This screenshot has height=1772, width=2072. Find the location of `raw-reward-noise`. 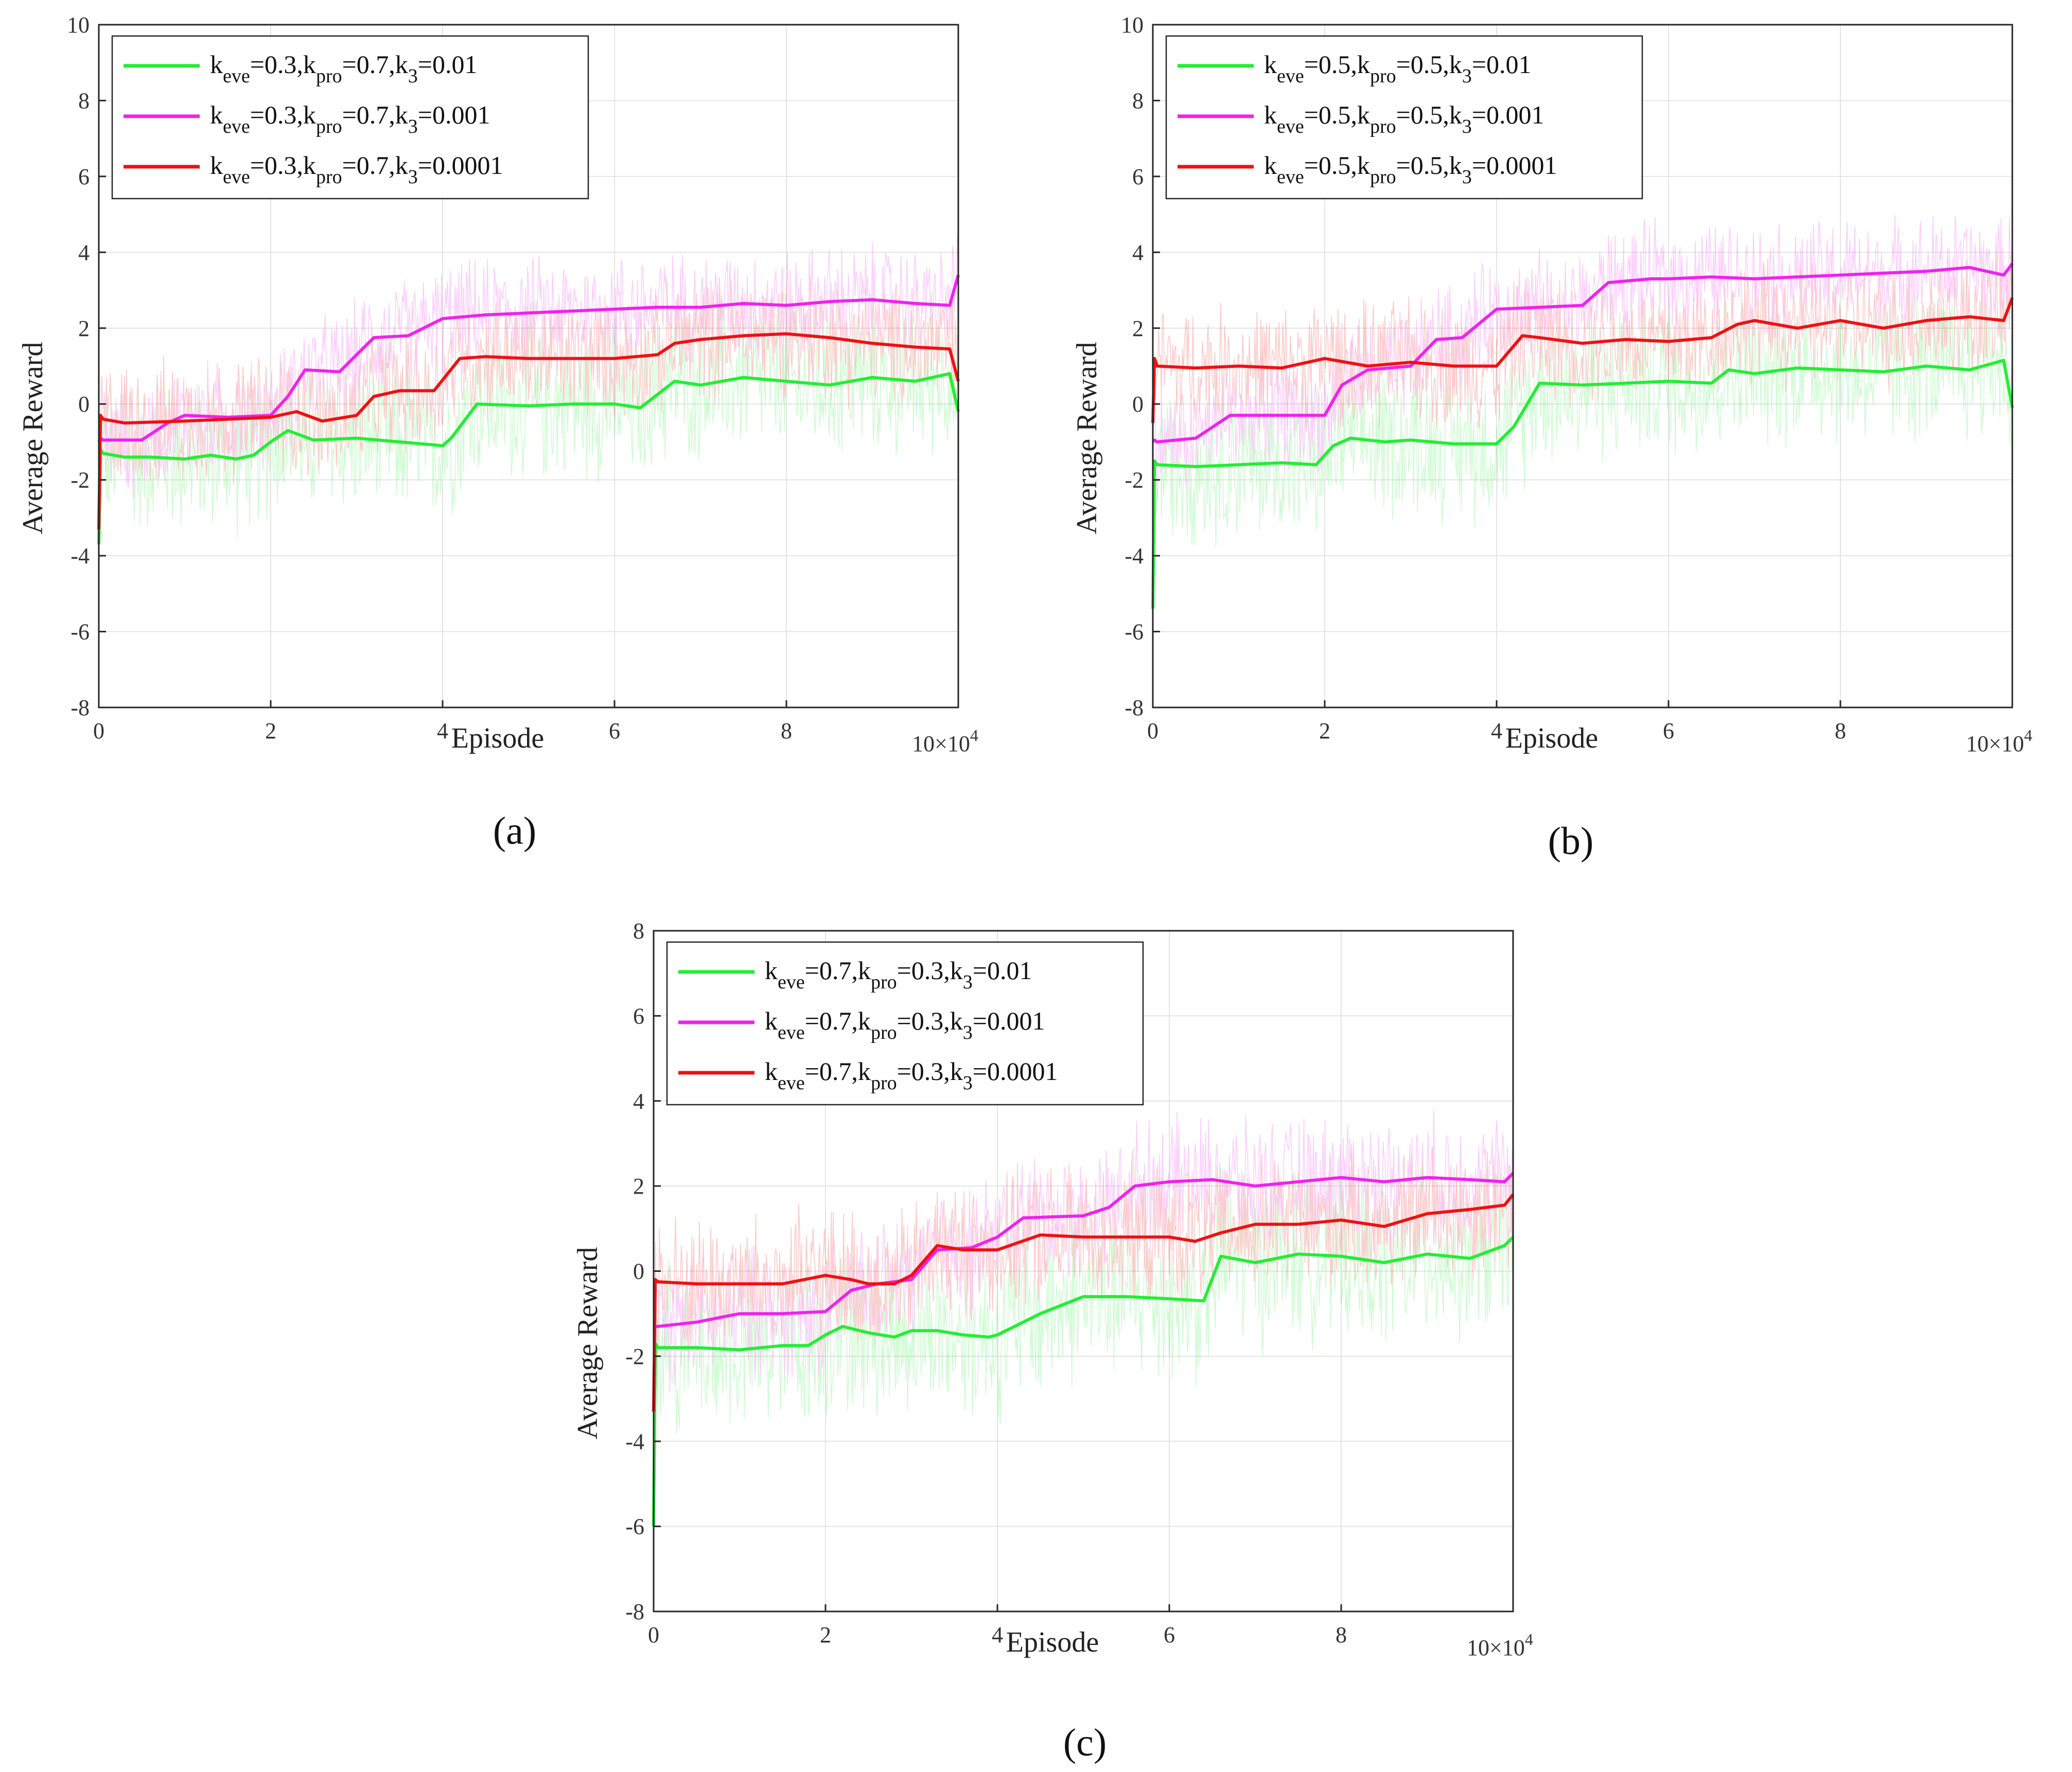

raw-reward-noise is located at coordinates (1582, 387).